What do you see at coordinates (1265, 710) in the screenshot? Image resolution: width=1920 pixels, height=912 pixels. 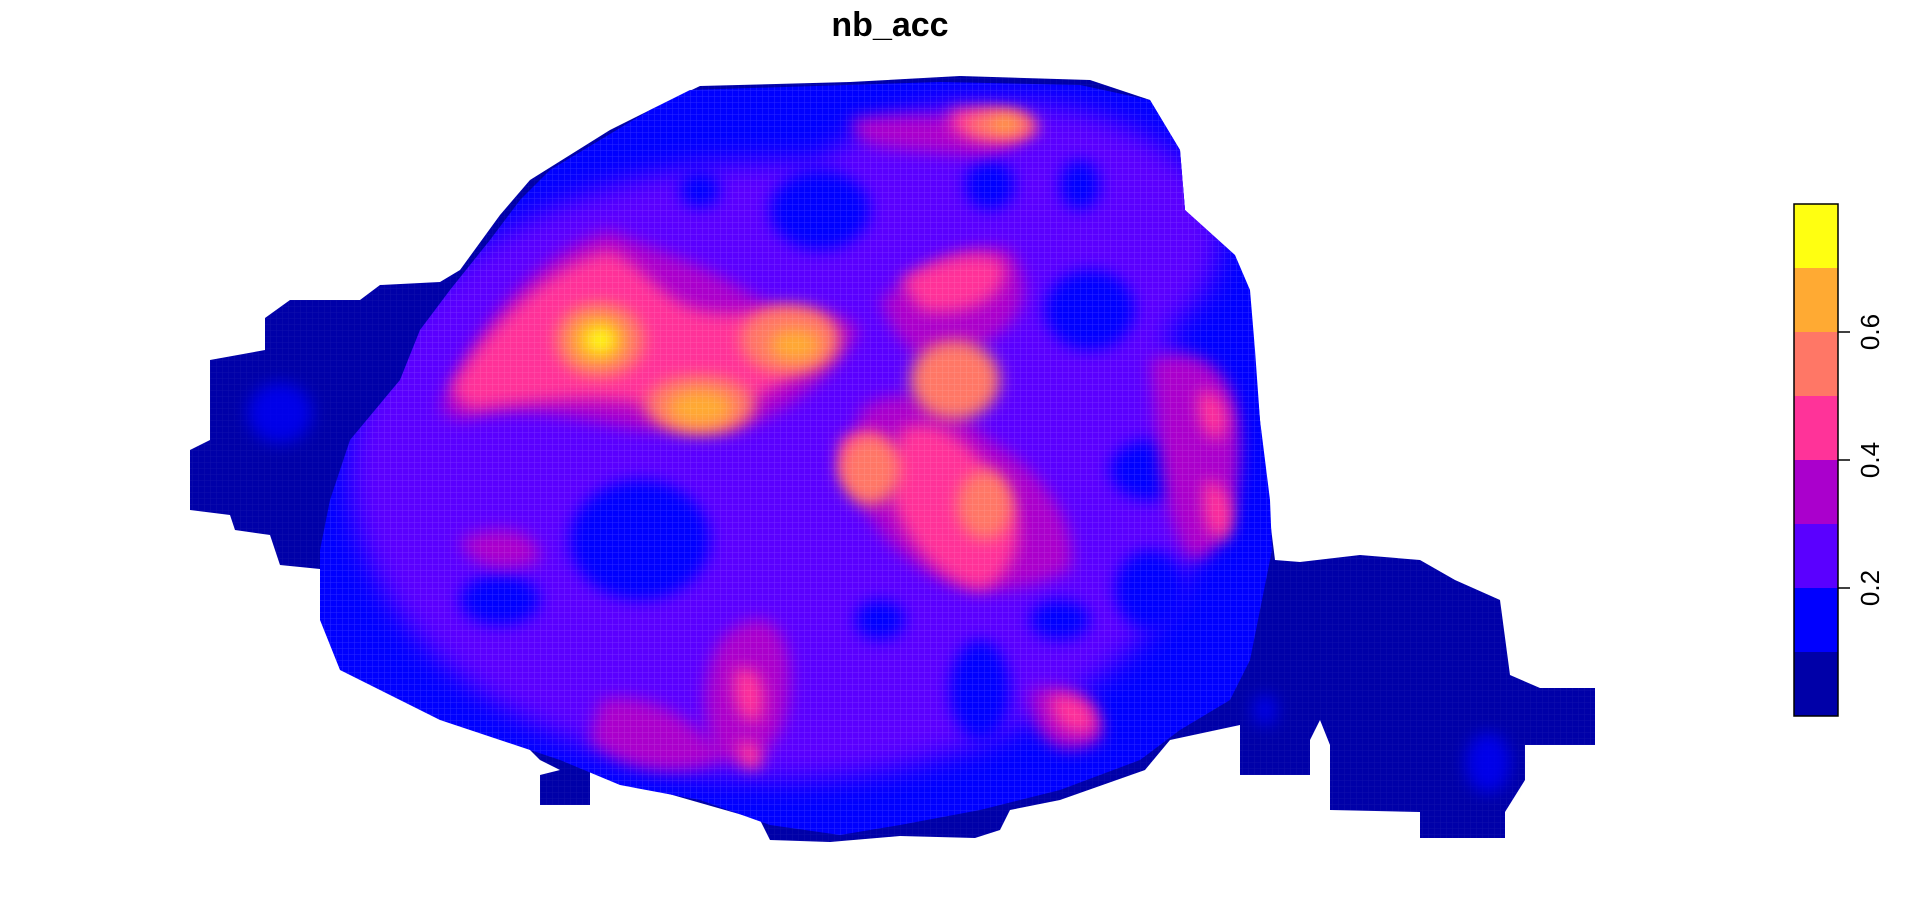 I see `outer-blob-east` at bounding box center [1265, 710].